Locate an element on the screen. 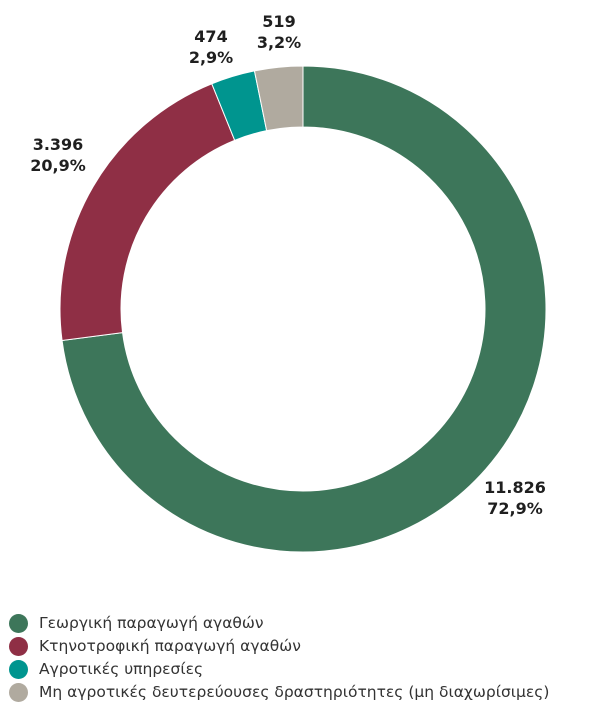 The width and height of the screenshot is (599, 706). legend-item-3: Αγροτικές υπηρεσίες is located at coordinates (303, 669).